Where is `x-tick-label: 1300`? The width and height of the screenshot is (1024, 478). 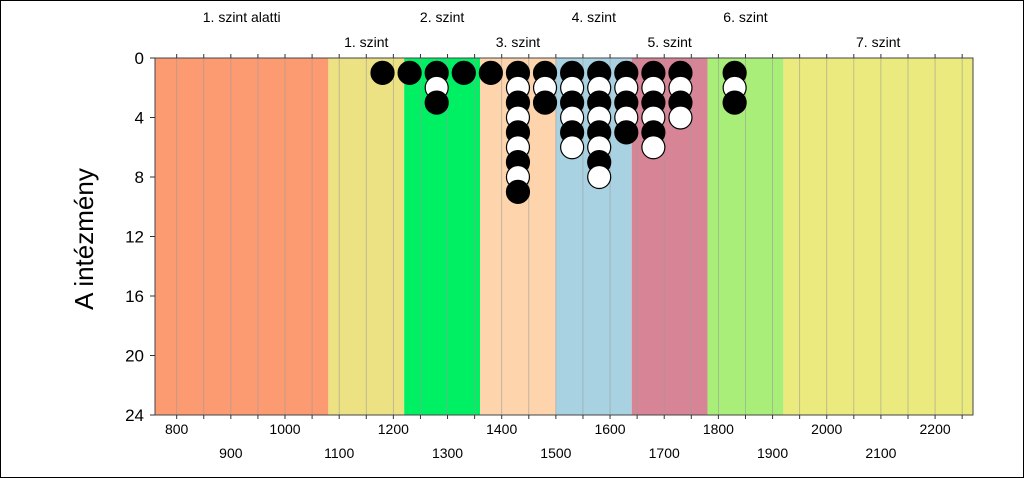 x-tick-label: 1300 is located at coordinates (447, 453).